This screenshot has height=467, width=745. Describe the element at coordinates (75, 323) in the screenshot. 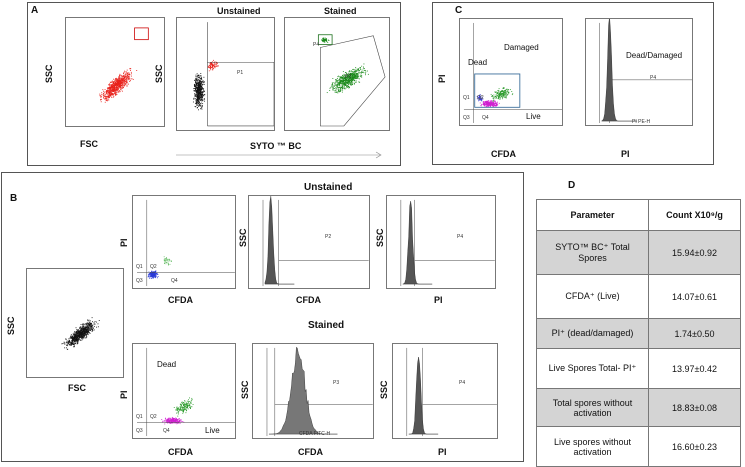

I see `panel-b-fsc-ssc-plot` at that location.